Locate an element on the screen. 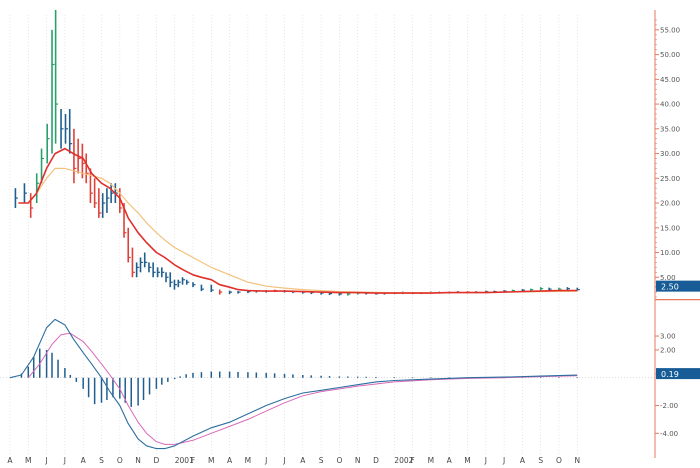  last-price-badge is located at coordinates (678, 286).